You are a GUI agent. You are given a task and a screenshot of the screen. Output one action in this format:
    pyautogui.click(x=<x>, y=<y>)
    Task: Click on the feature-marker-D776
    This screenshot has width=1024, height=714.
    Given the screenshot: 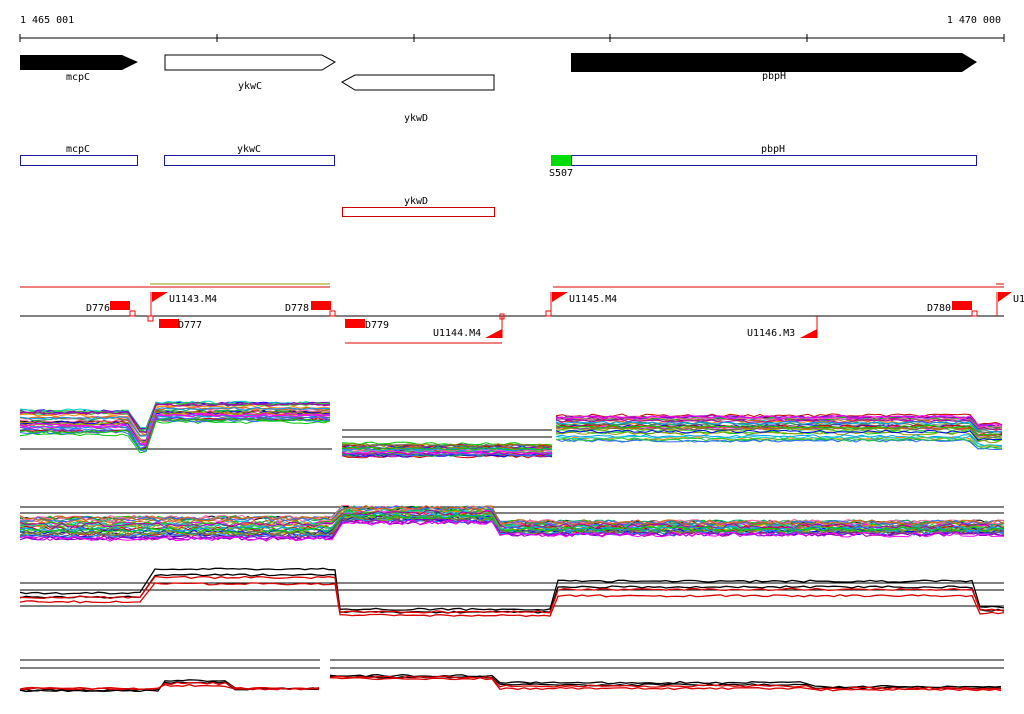 What is the action you would take?
    pyautogui.click(x=120, y=305)
    